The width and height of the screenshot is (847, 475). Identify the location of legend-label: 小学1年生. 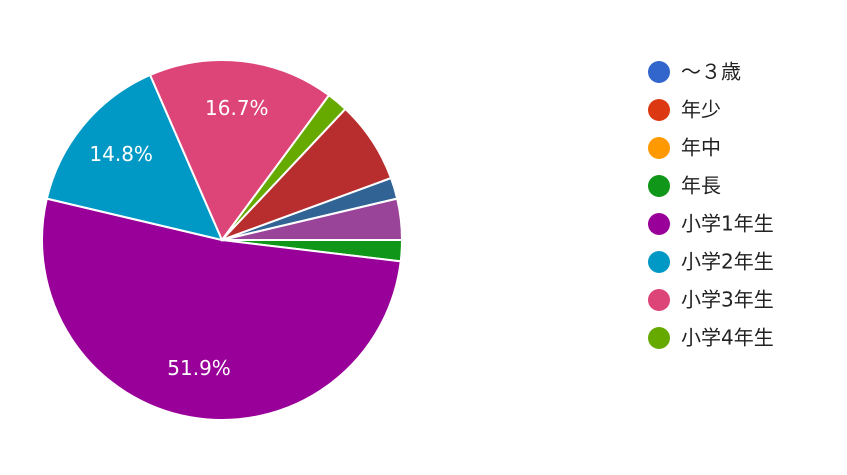
(727, 224).